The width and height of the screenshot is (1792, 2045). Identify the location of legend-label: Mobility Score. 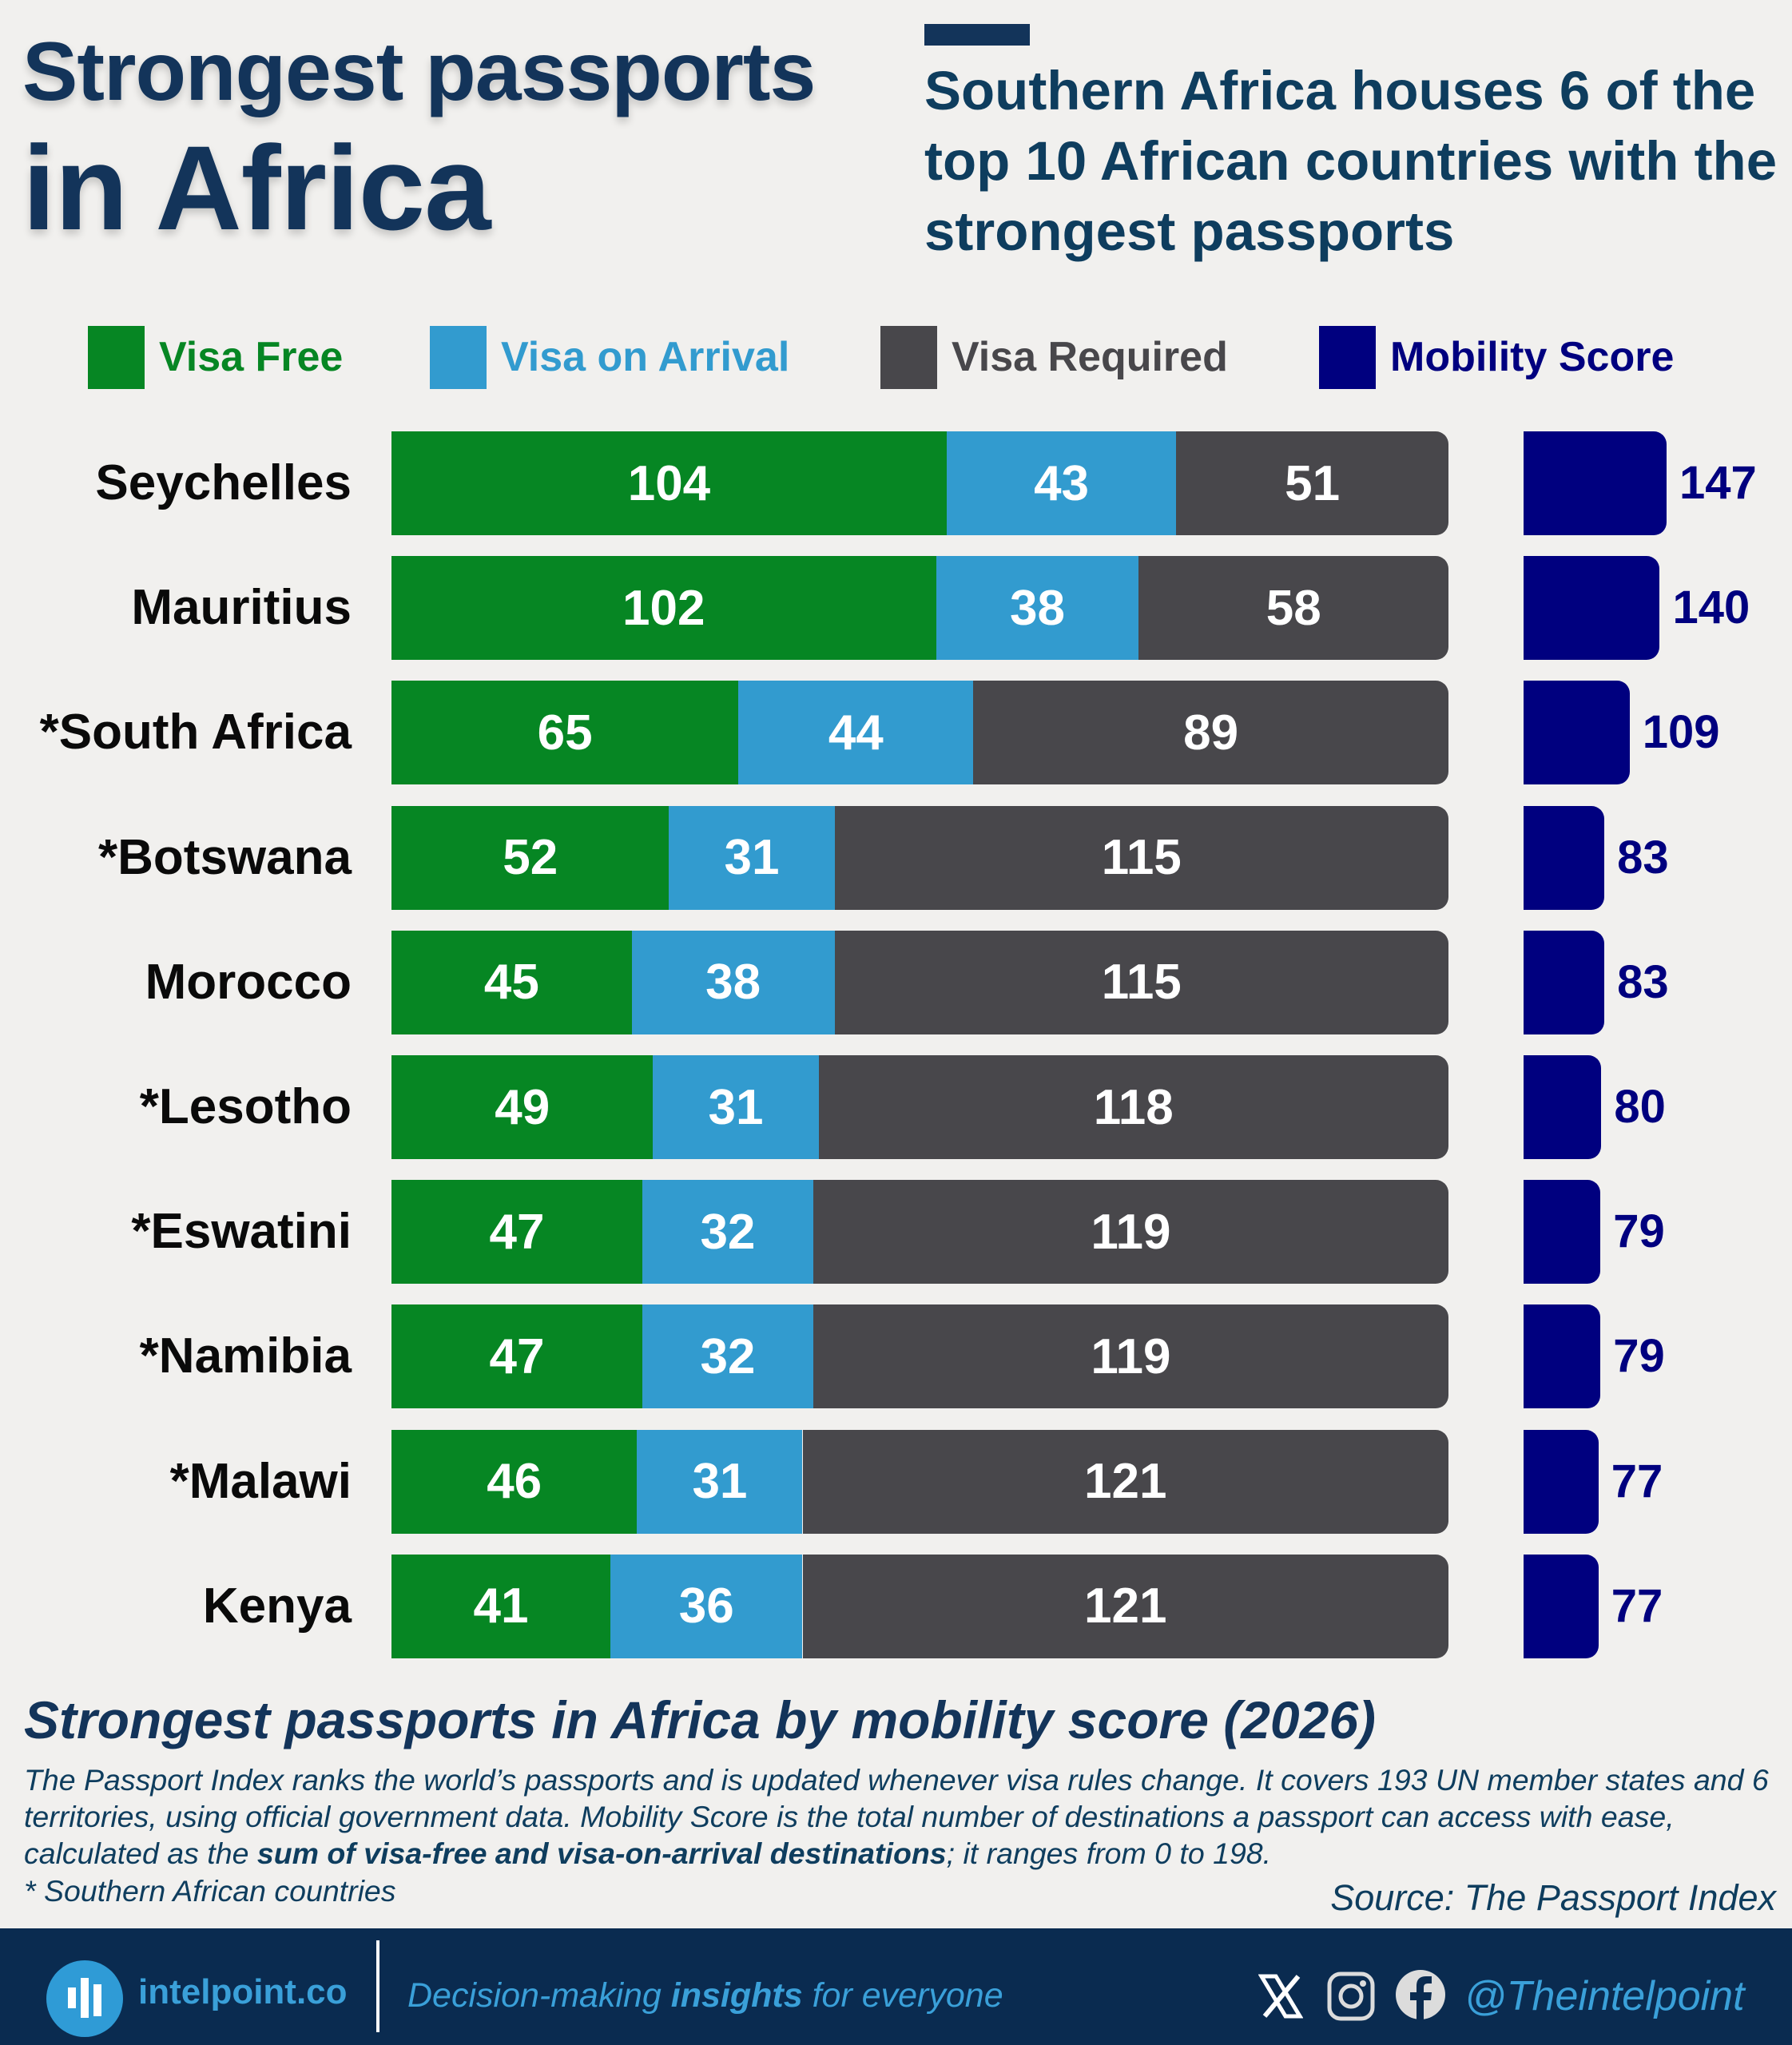
(1532, 357).